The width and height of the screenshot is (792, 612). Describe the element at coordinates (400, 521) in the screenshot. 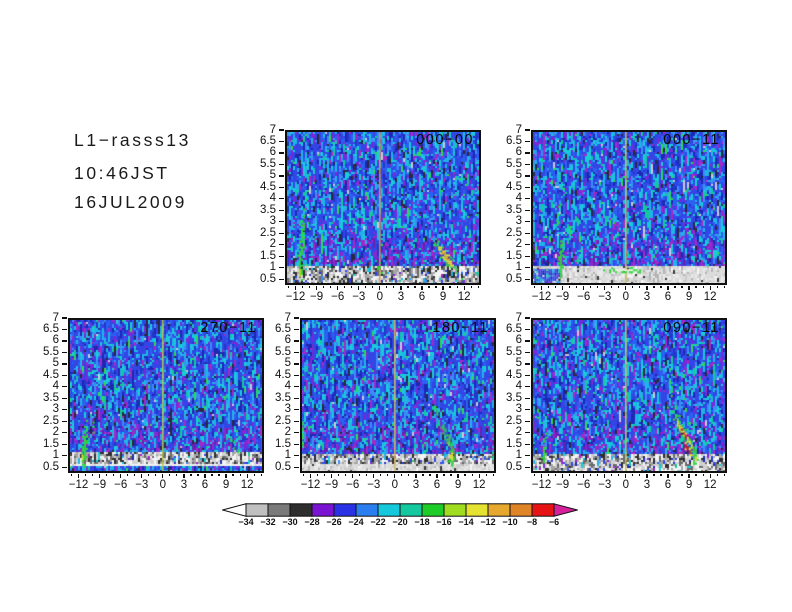

I see `colorbar-tick-label: −20` at that location.